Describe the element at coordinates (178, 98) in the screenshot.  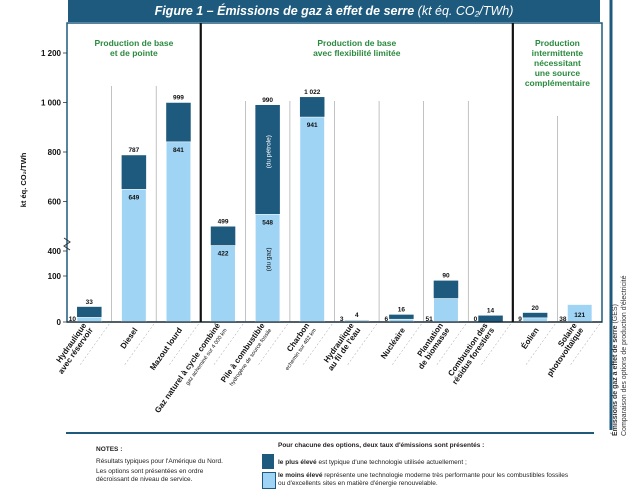
I see `bar-high-label: 999` at that location.